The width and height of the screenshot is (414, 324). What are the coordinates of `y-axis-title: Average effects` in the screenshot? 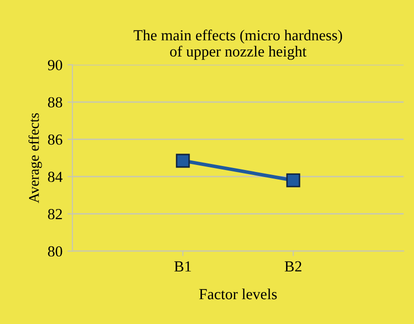 It's located at (35, 158).